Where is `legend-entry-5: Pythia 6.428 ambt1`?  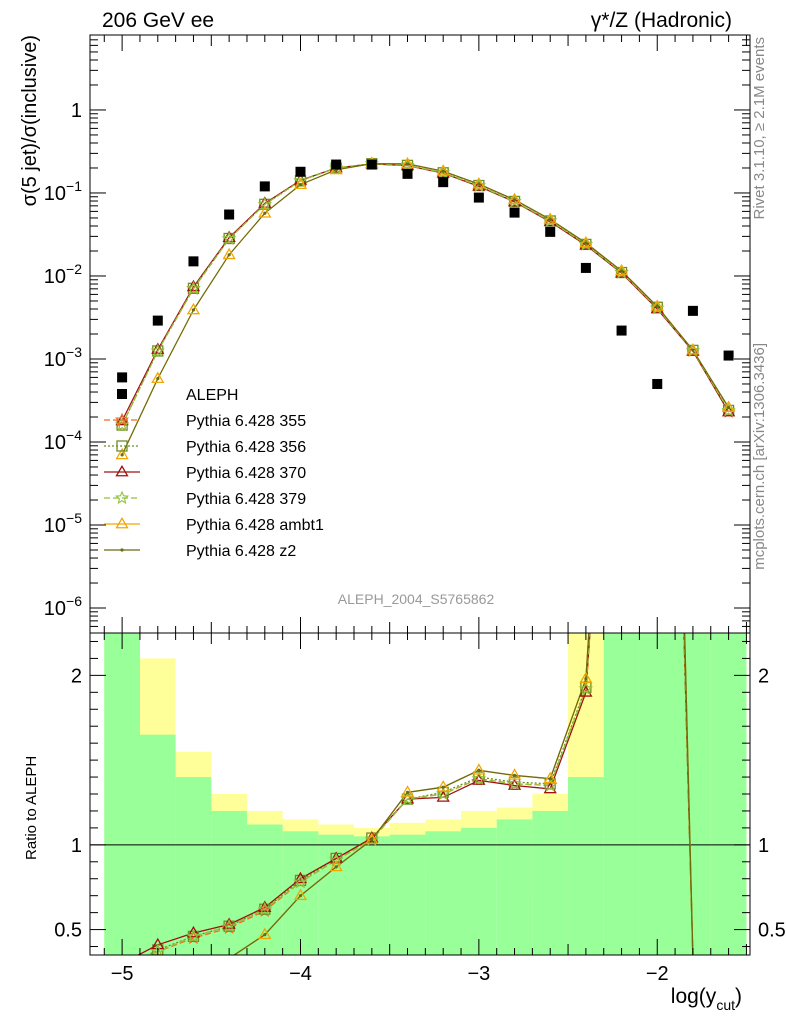 legend-entry-5: Pythia 6.428 ambt1 is located at coordinates (214, 525).